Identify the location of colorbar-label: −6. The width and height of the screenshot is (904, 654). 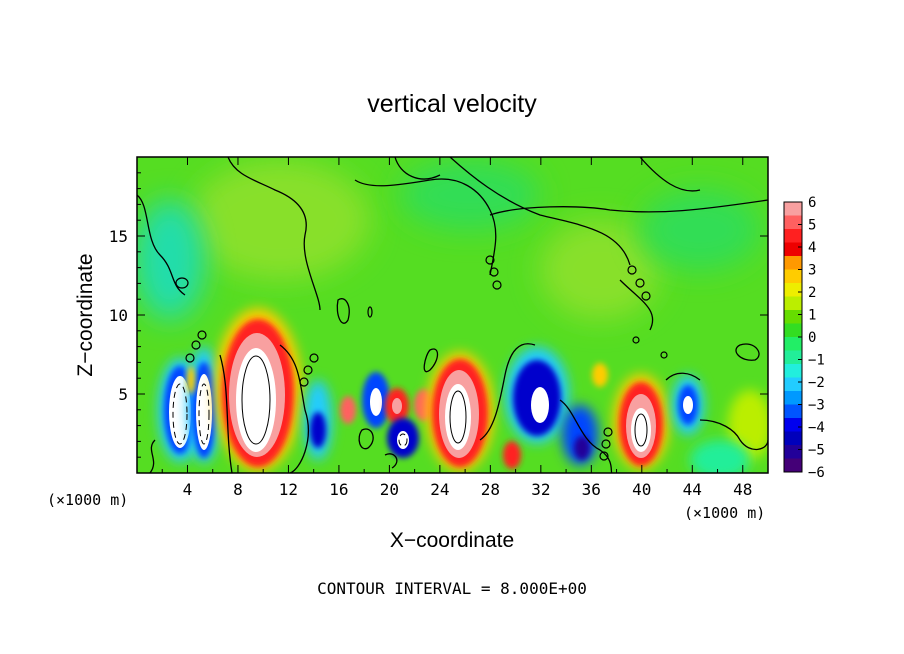
(816, 473).